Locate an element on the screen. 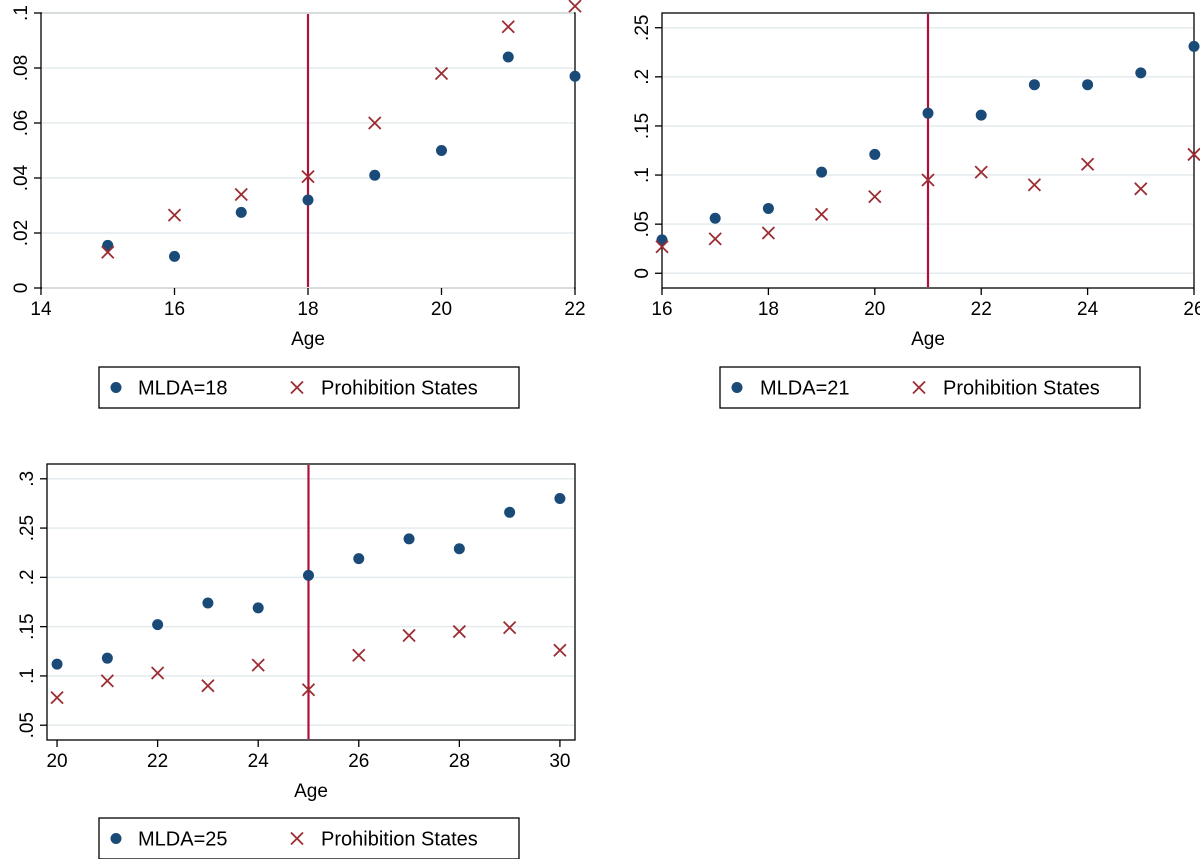  legend-label-mlda: MLDA=21 is located at coordinates (805, 389).